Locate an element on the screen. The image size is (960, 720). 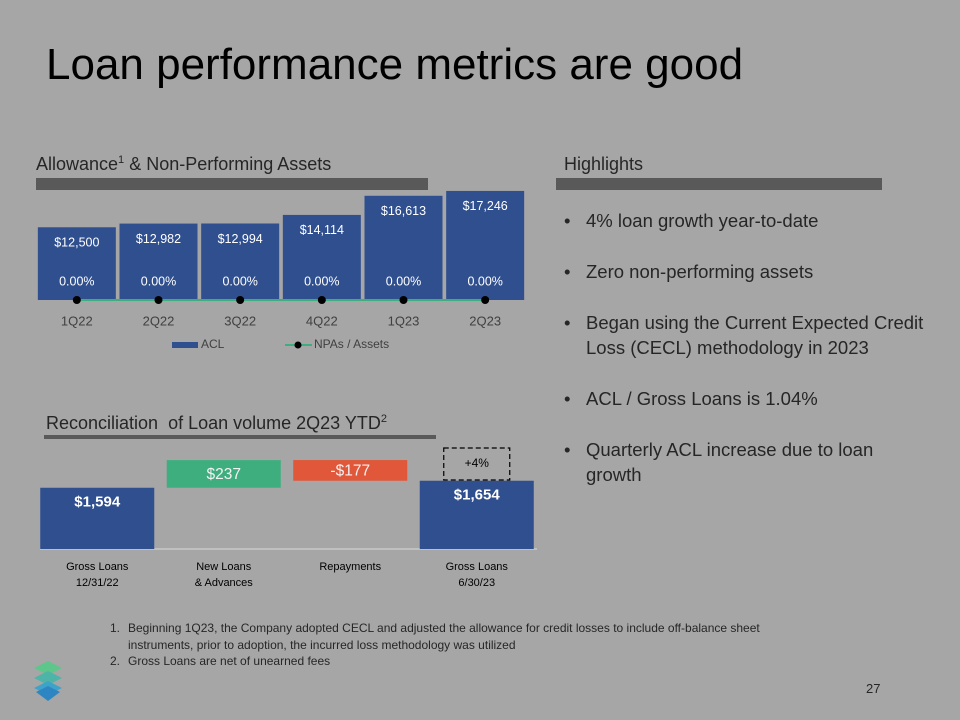
chart-title-text: Reconciliation of Loan volume 2Q23 YTD is located at coordinates (213, 423).